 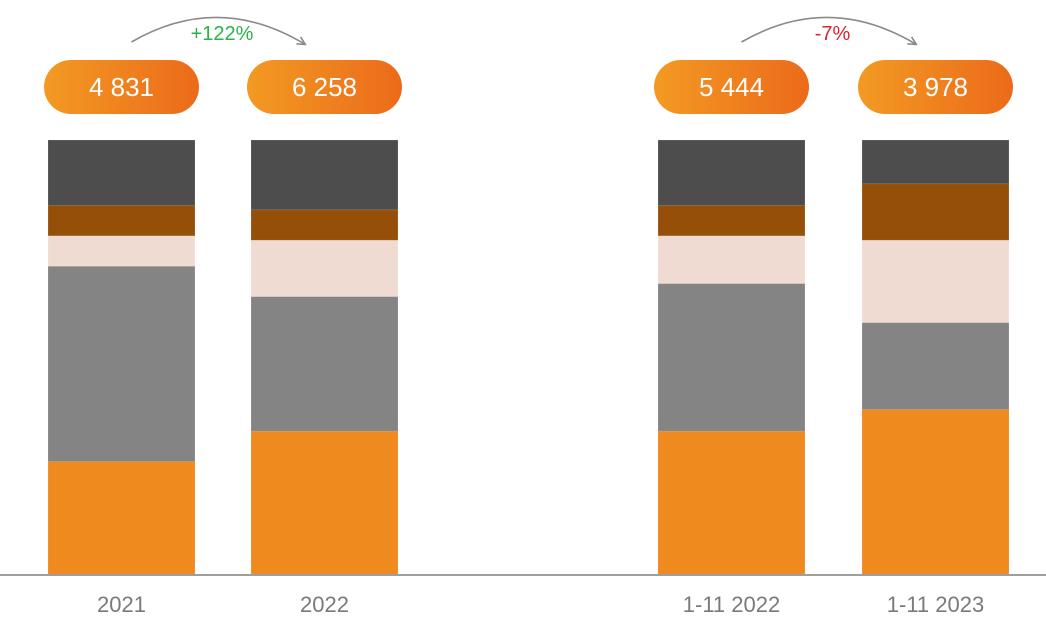 I want to click on total-pill: 3 978, so click(x=935, y=87).